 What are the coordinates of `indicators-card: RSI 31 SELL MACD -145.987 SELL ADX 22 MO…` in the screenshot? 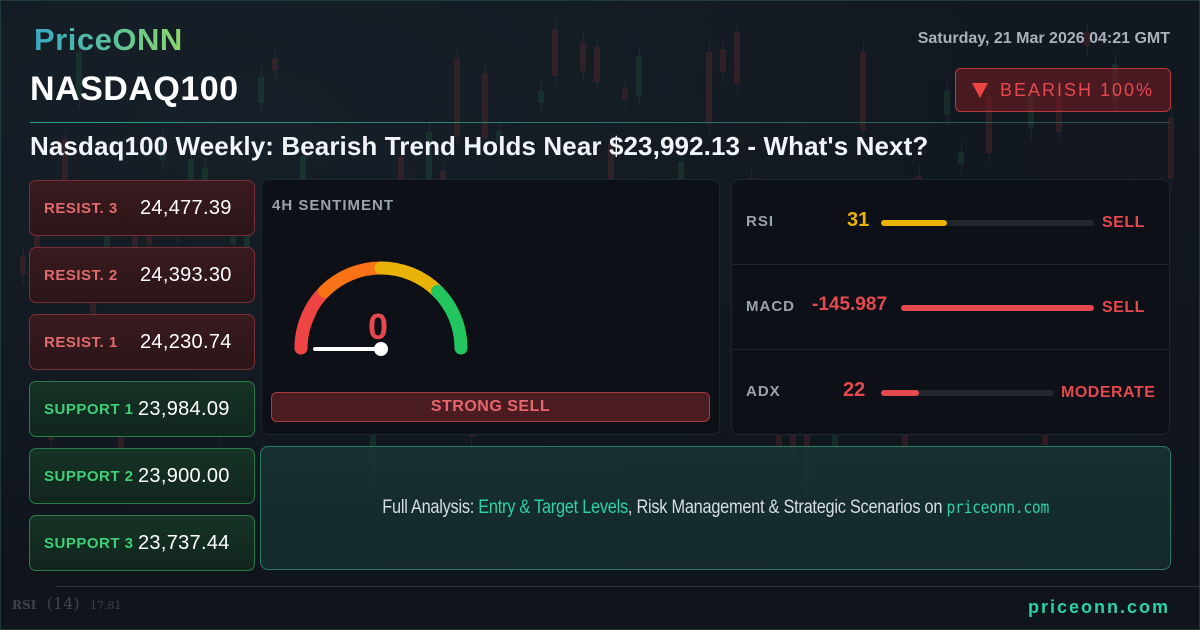 It's located at (950, 307).